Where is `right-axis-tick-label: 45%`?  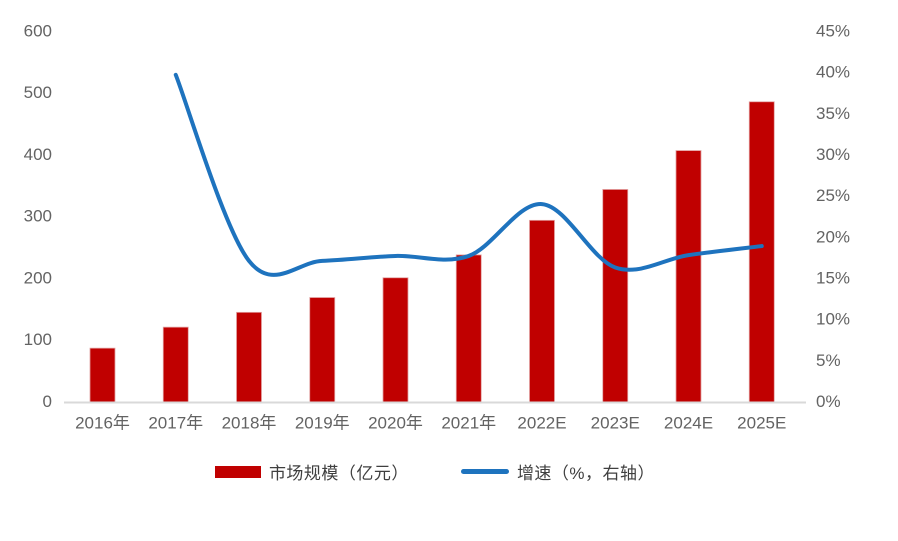
right-axis-tick-label: 45% is located at coordinates (833, 30).